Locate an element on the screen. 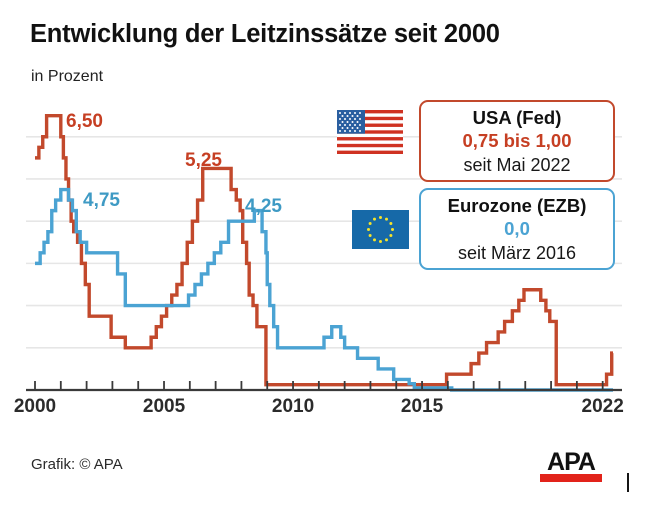 Image resolution: width=649 pixels, height=518 pixels. chart-x-axis-labels: 2000 2005 2010 2015 2022 is located at coordinates (324, 411).